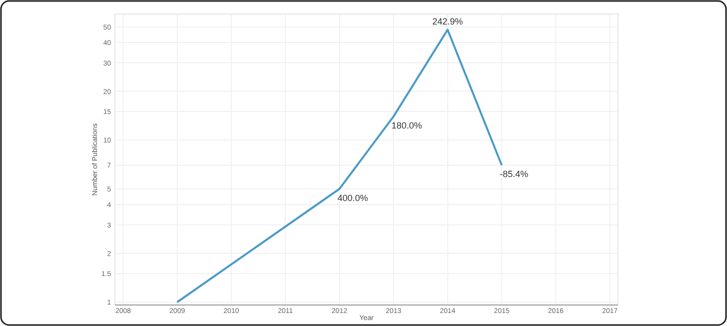  What do you see at coordinates (352, 197) in the screenshot?
I see `annotation: 400.0%` at bounding box center [352, 197].